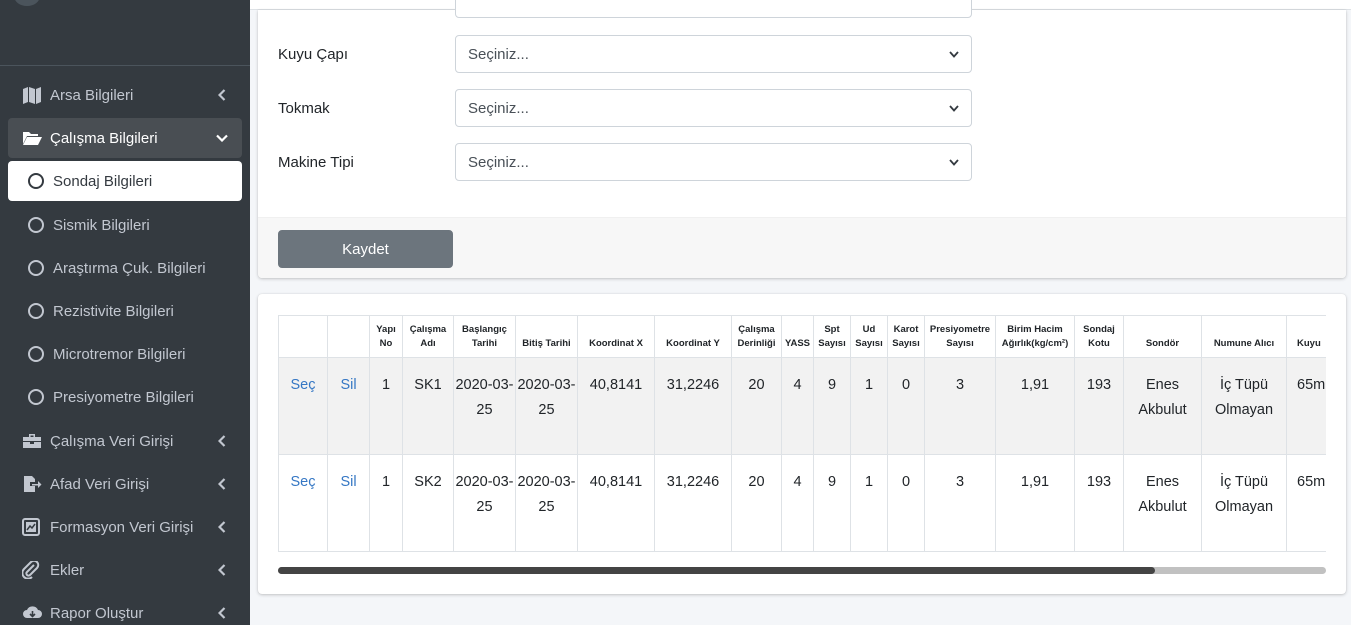 This screenshot has height=625, width=1351. I want to click on select-partial-top, so click(713, 9).